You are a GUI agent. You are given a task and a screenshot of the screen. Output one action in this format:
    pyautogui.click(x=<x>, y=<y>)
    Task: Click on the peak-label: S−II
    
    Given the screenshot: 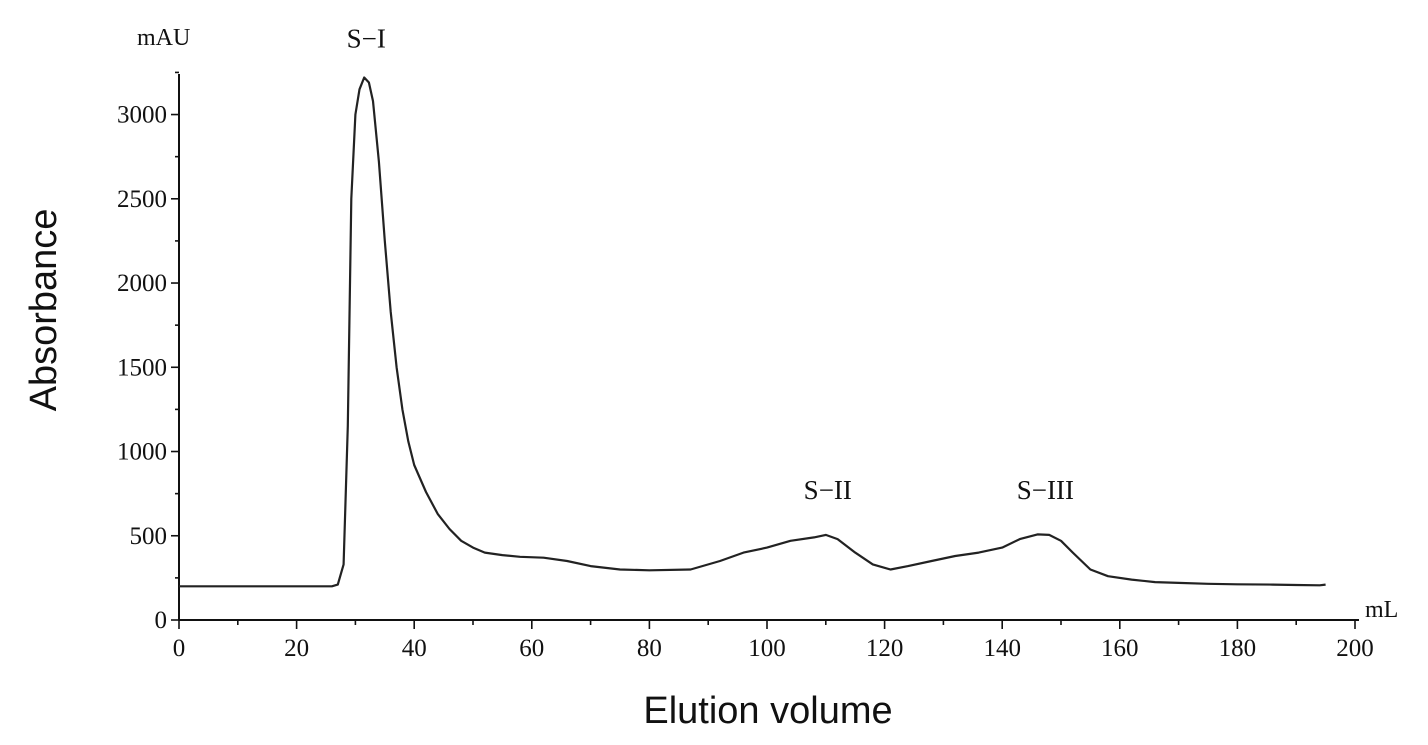 What is the action you would take?
    pyautogui.click(x=828, y=490)
    